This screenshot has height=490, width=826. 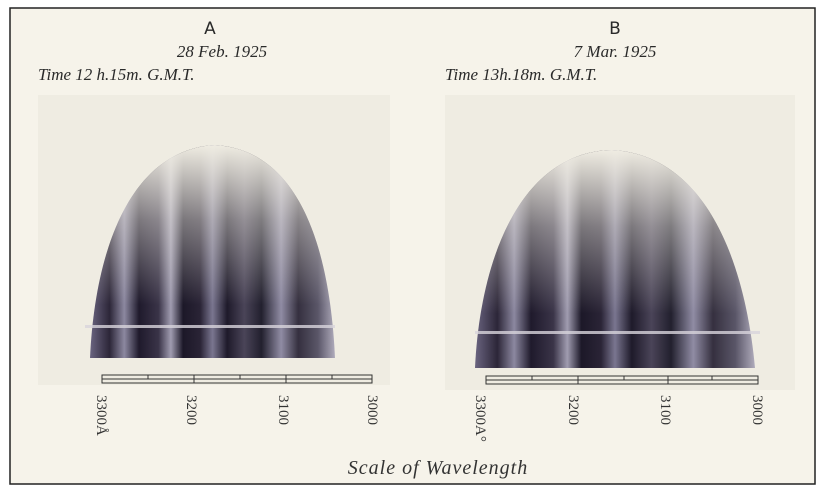 What do you see at coordinates (438, 468) in the screenshot?
I see `caption: Scale of Wavelength` at bounding box center [438, 468].